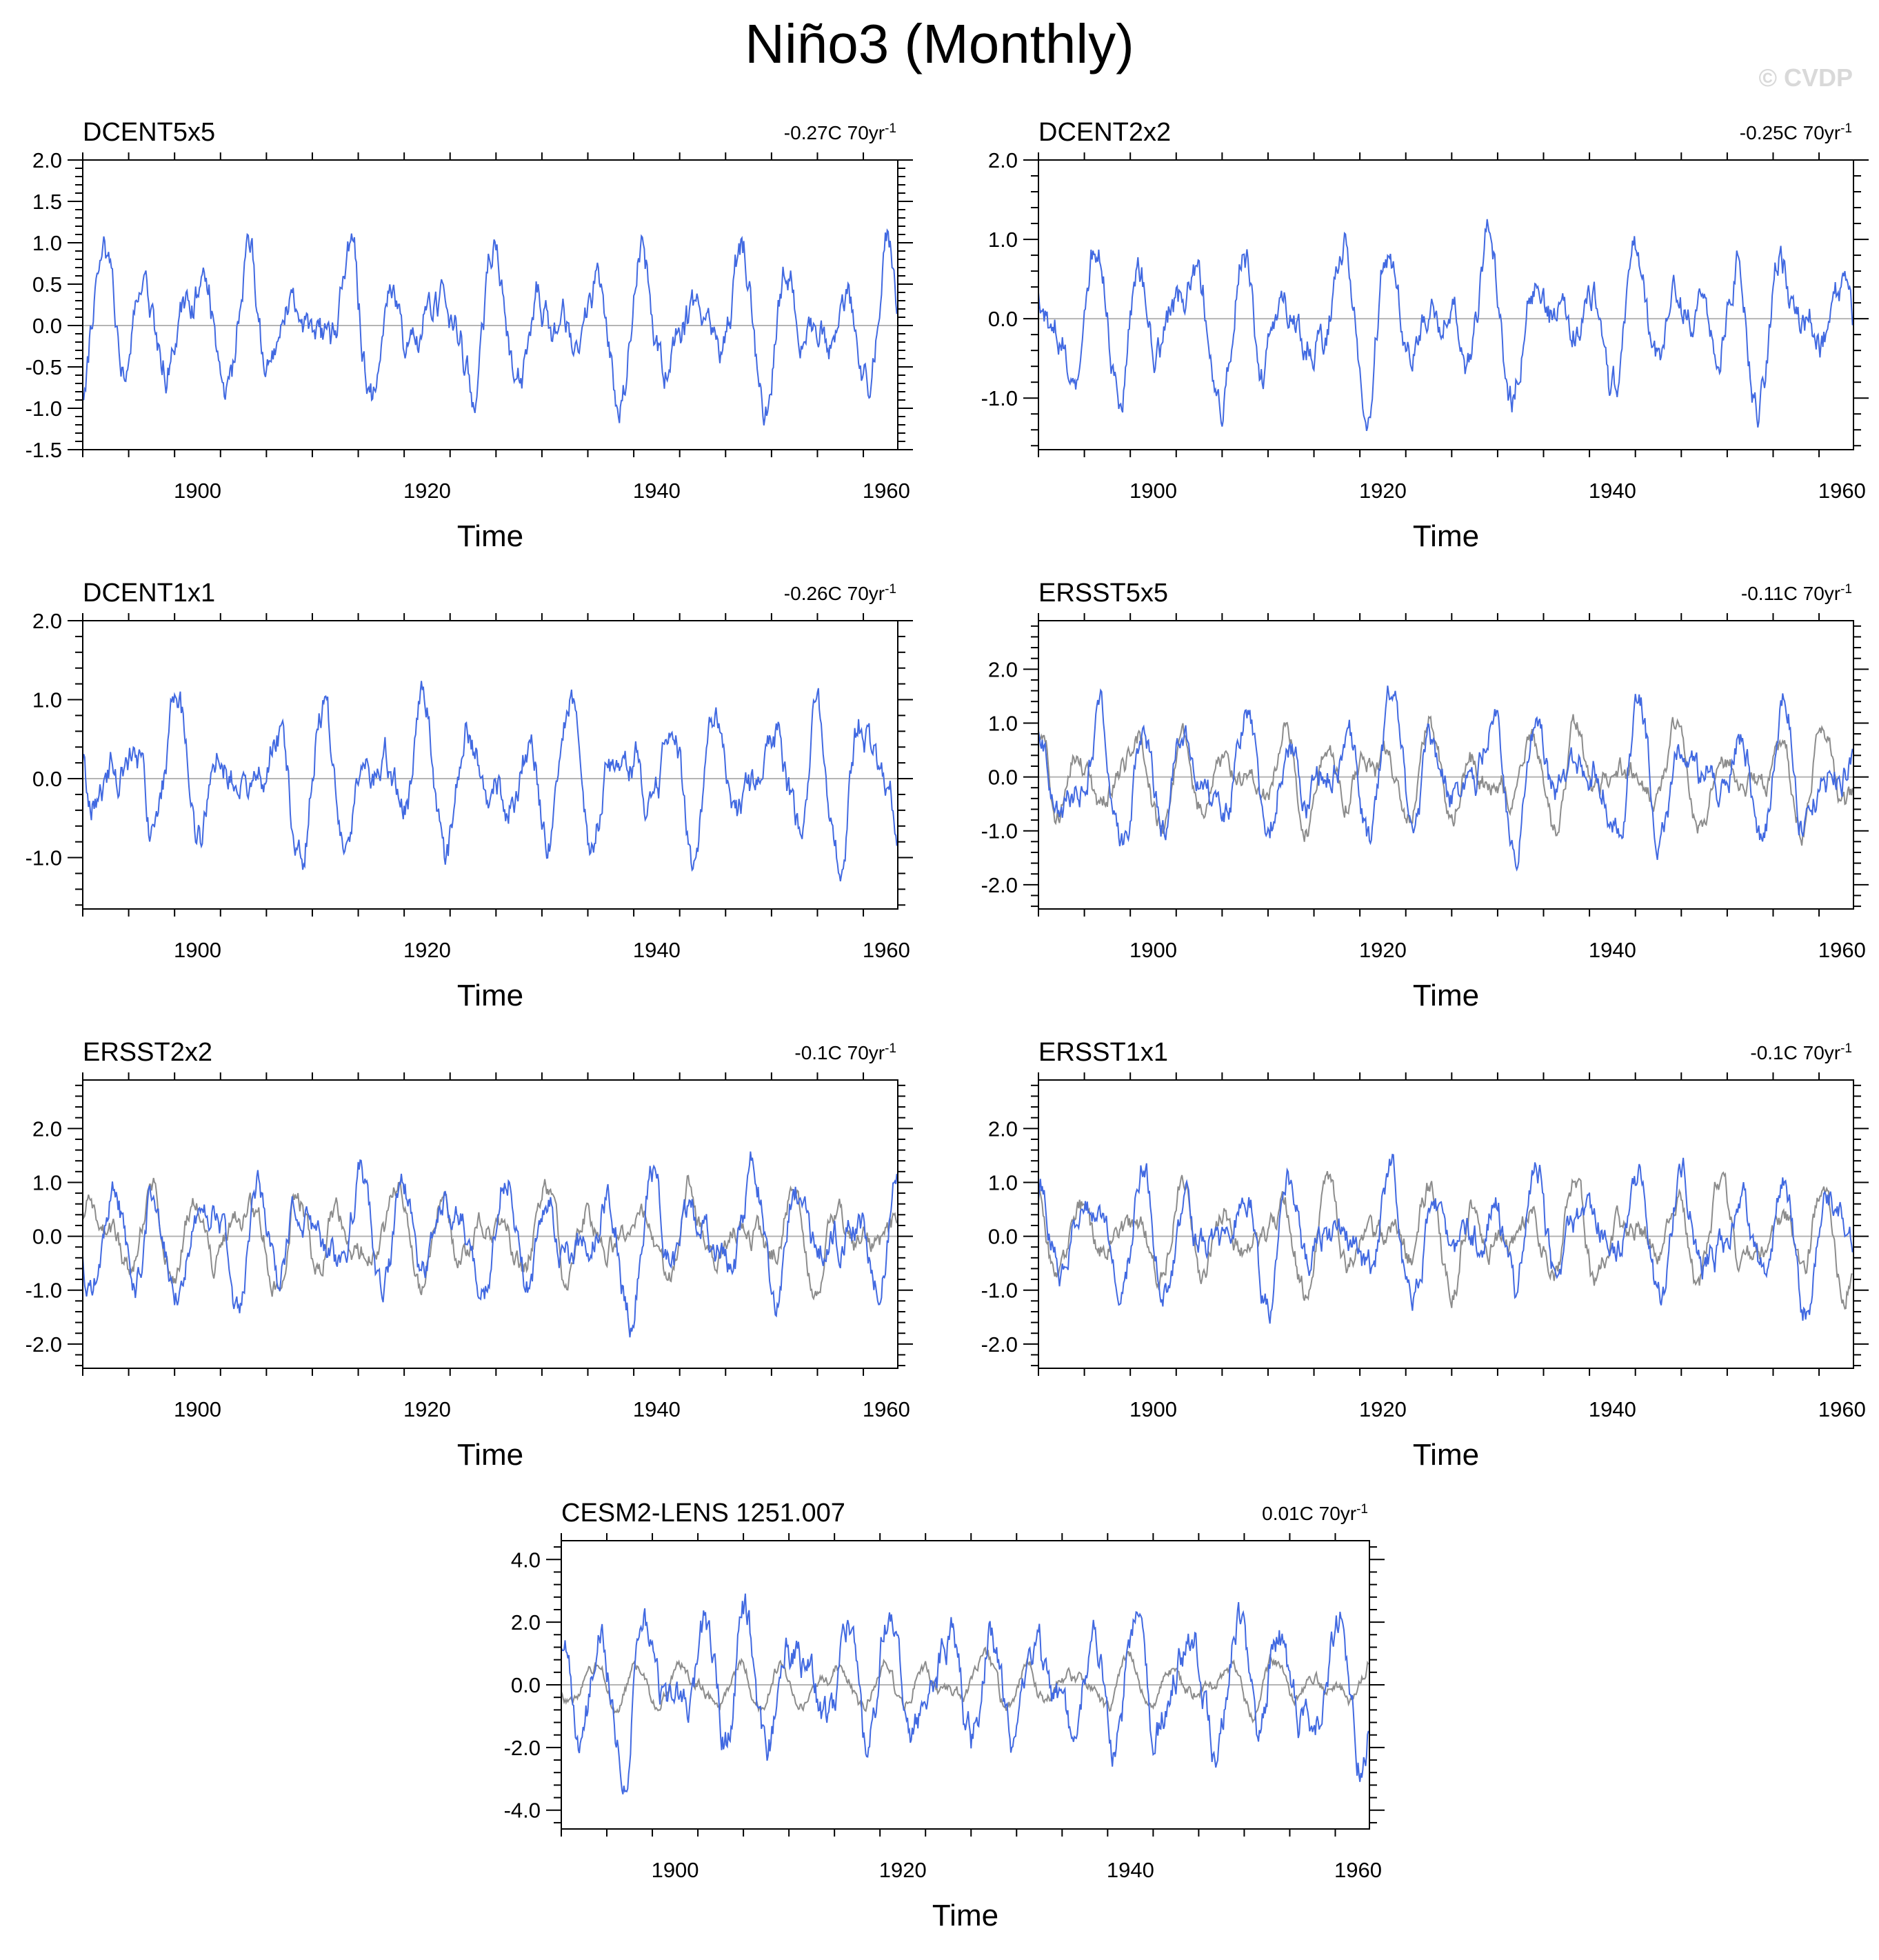  What do you see at coordinates (1104, 132) in the screenshot?
I see `panel-title: DCENT2x2` at bounding box center [1104, 132].